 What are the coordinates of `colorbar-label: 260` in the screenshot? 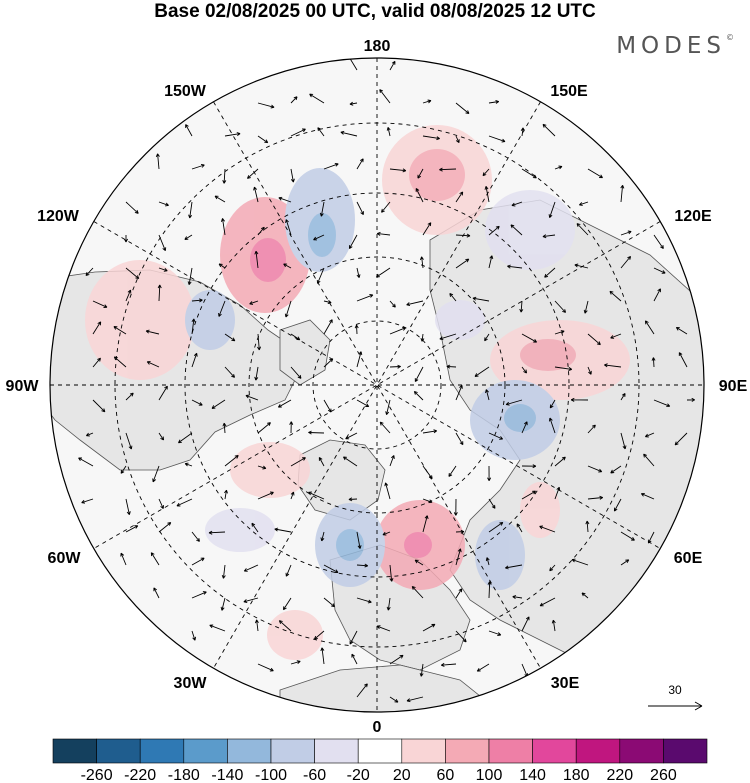 It's located at (663, 775).